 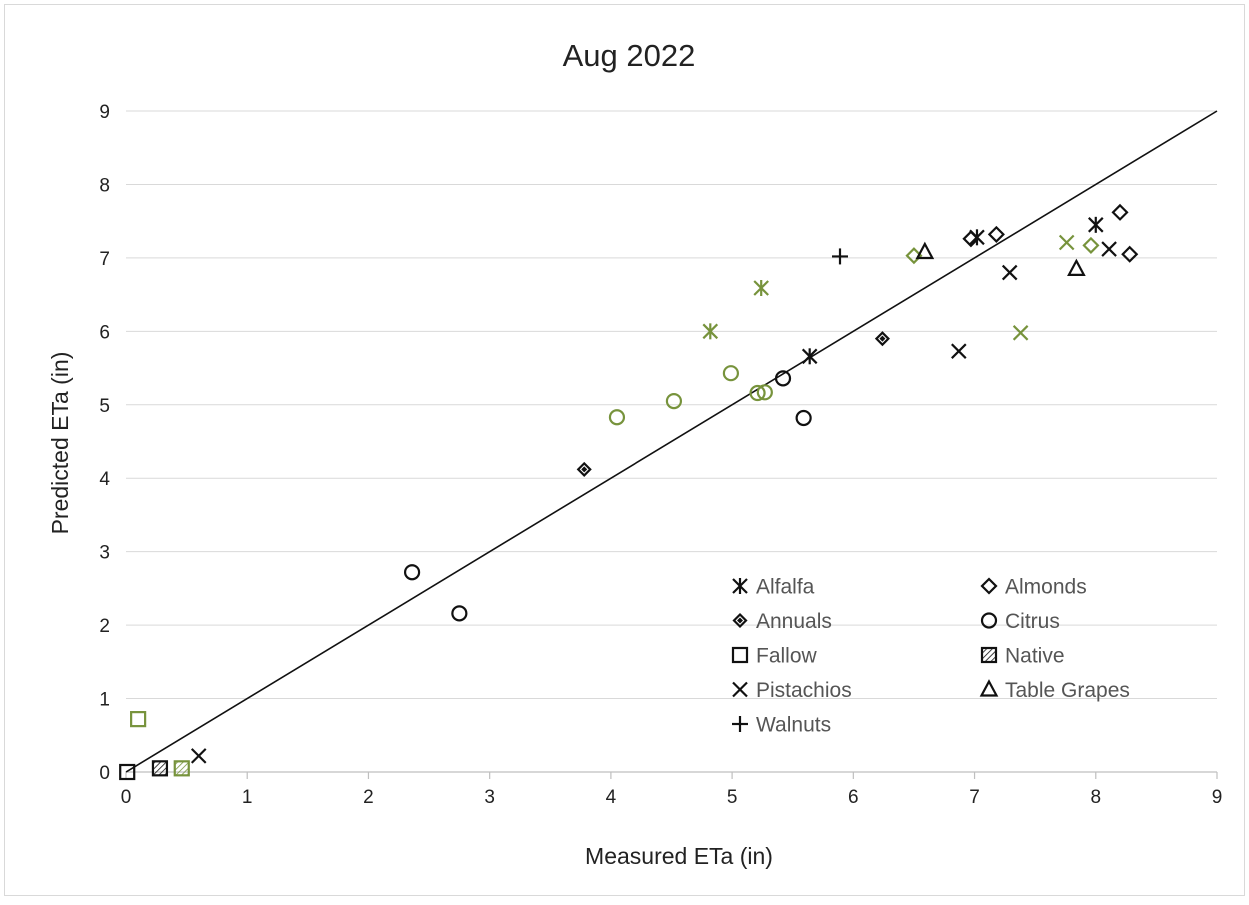 I want to click on point-walnuts, so click(x=839, y=256).